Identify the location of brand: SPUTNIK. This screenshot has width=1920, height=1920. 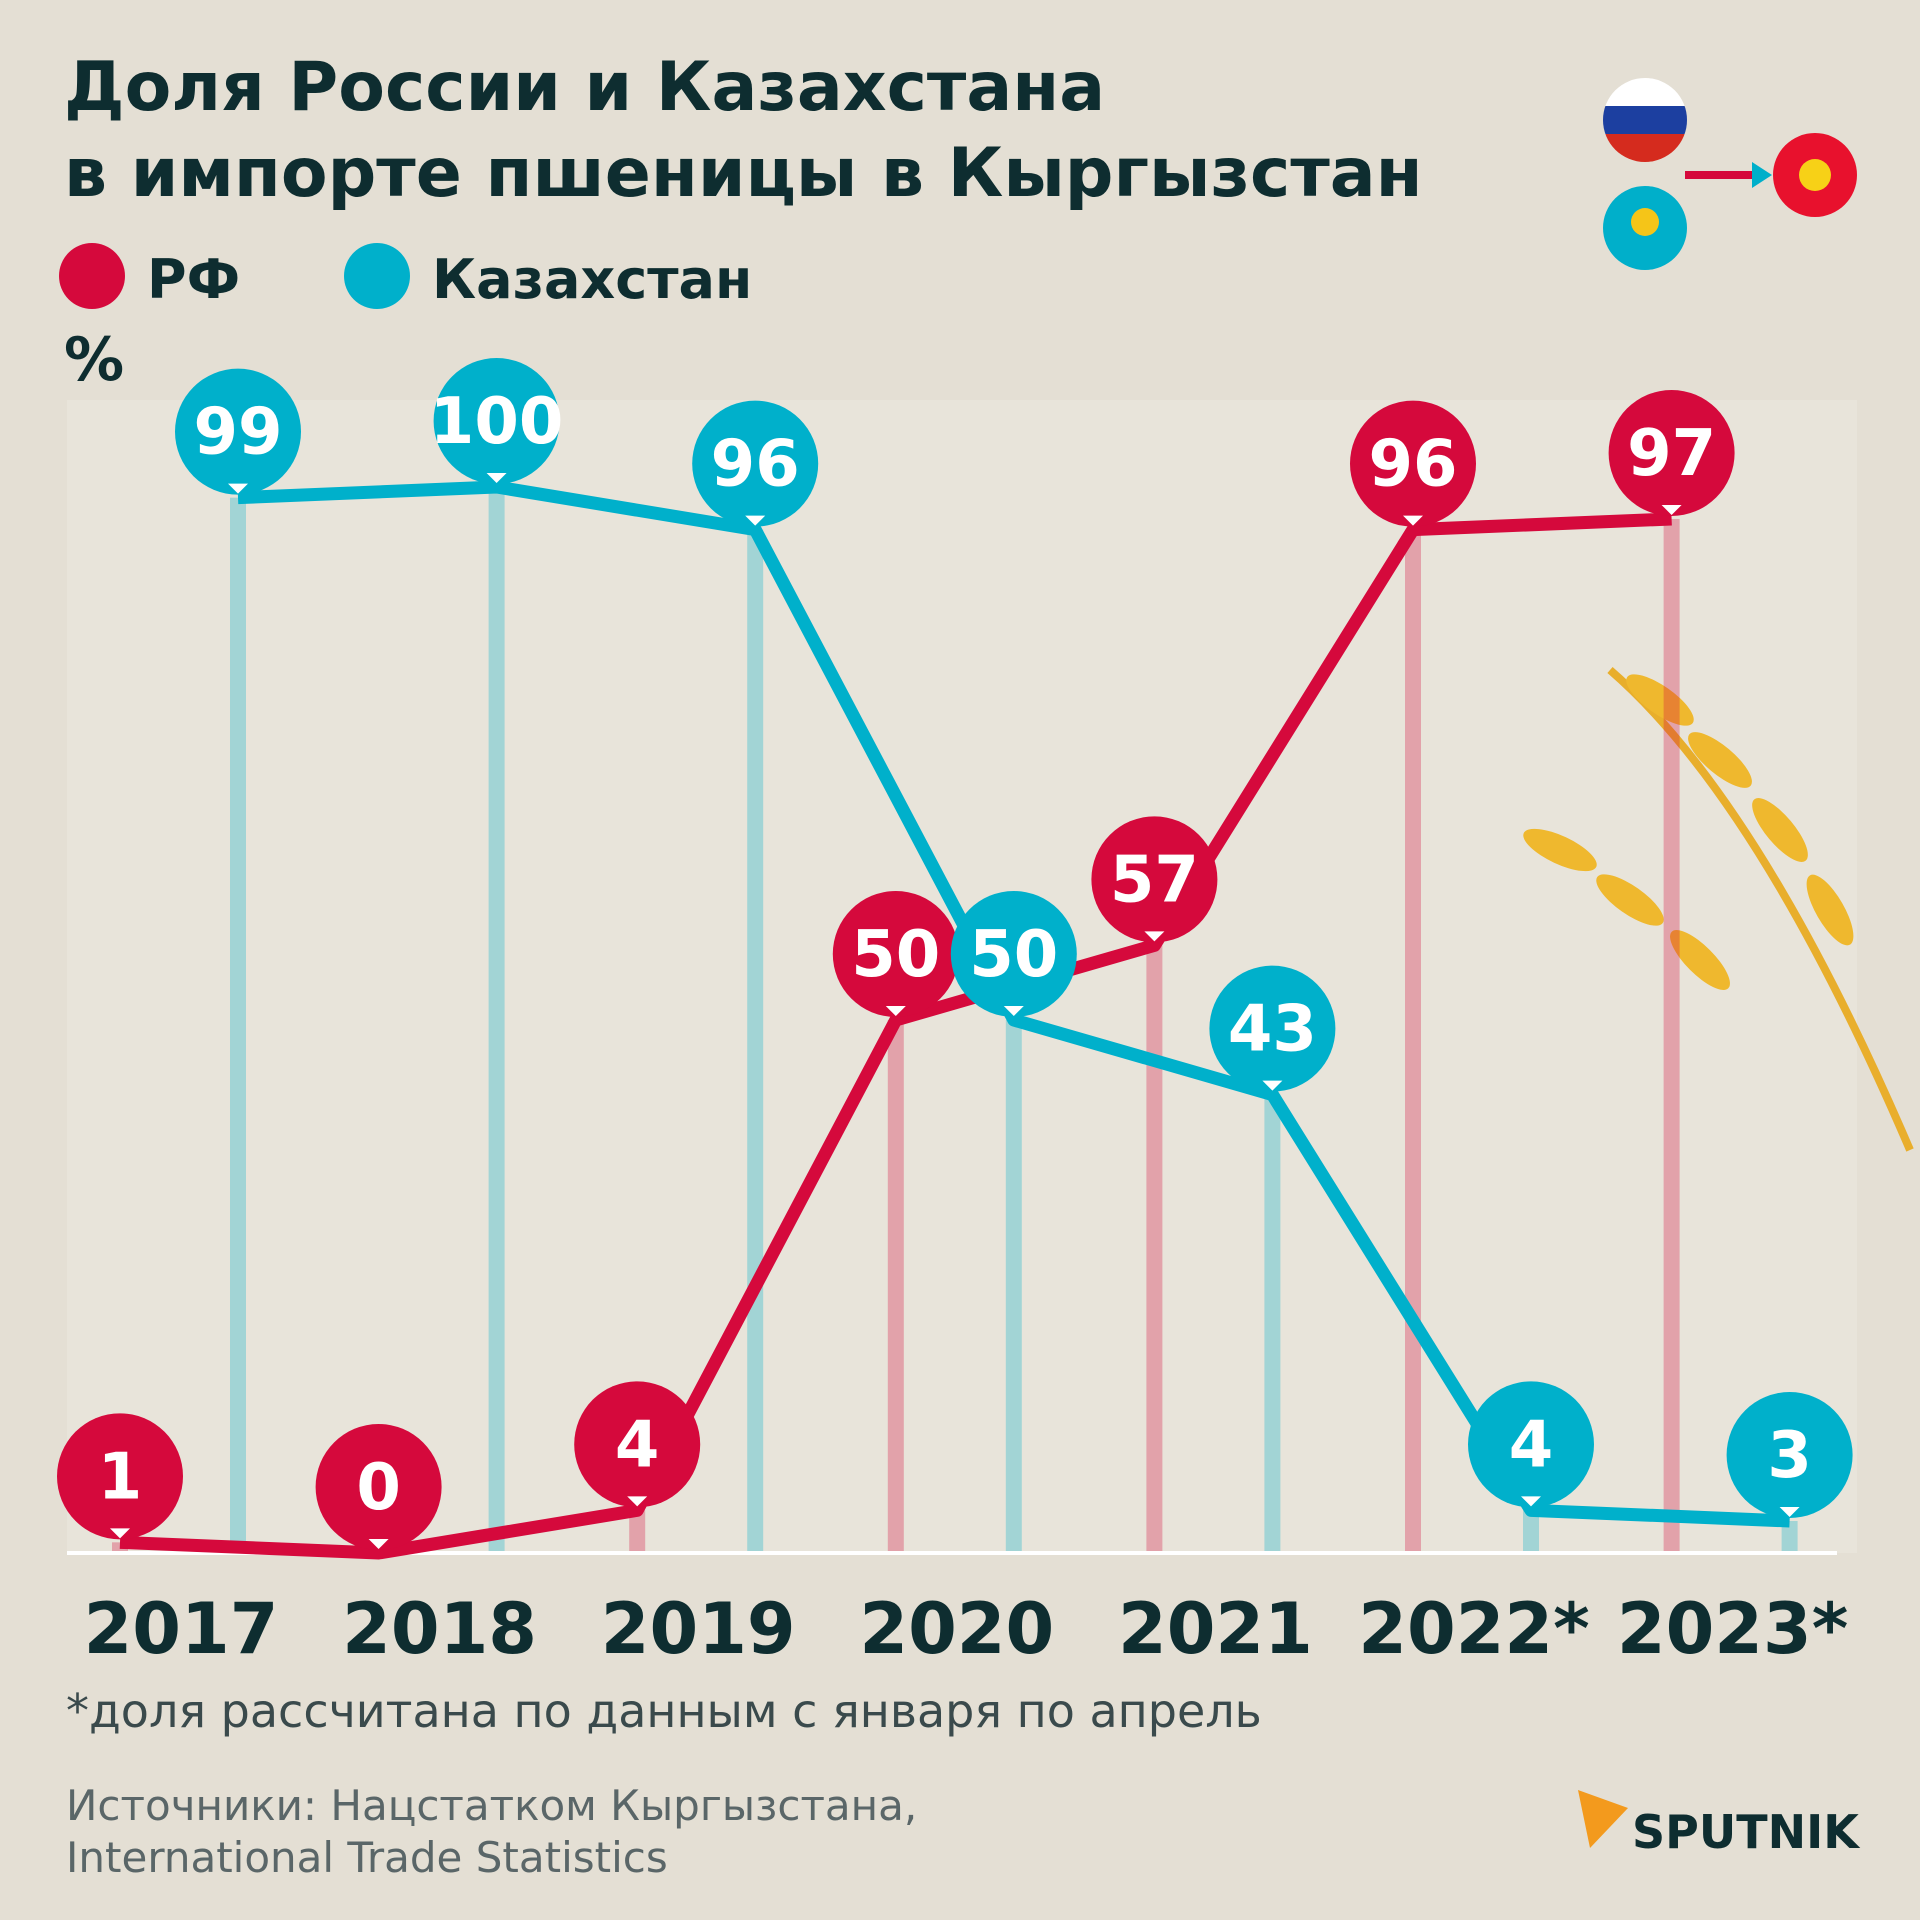
(1746, 1832).